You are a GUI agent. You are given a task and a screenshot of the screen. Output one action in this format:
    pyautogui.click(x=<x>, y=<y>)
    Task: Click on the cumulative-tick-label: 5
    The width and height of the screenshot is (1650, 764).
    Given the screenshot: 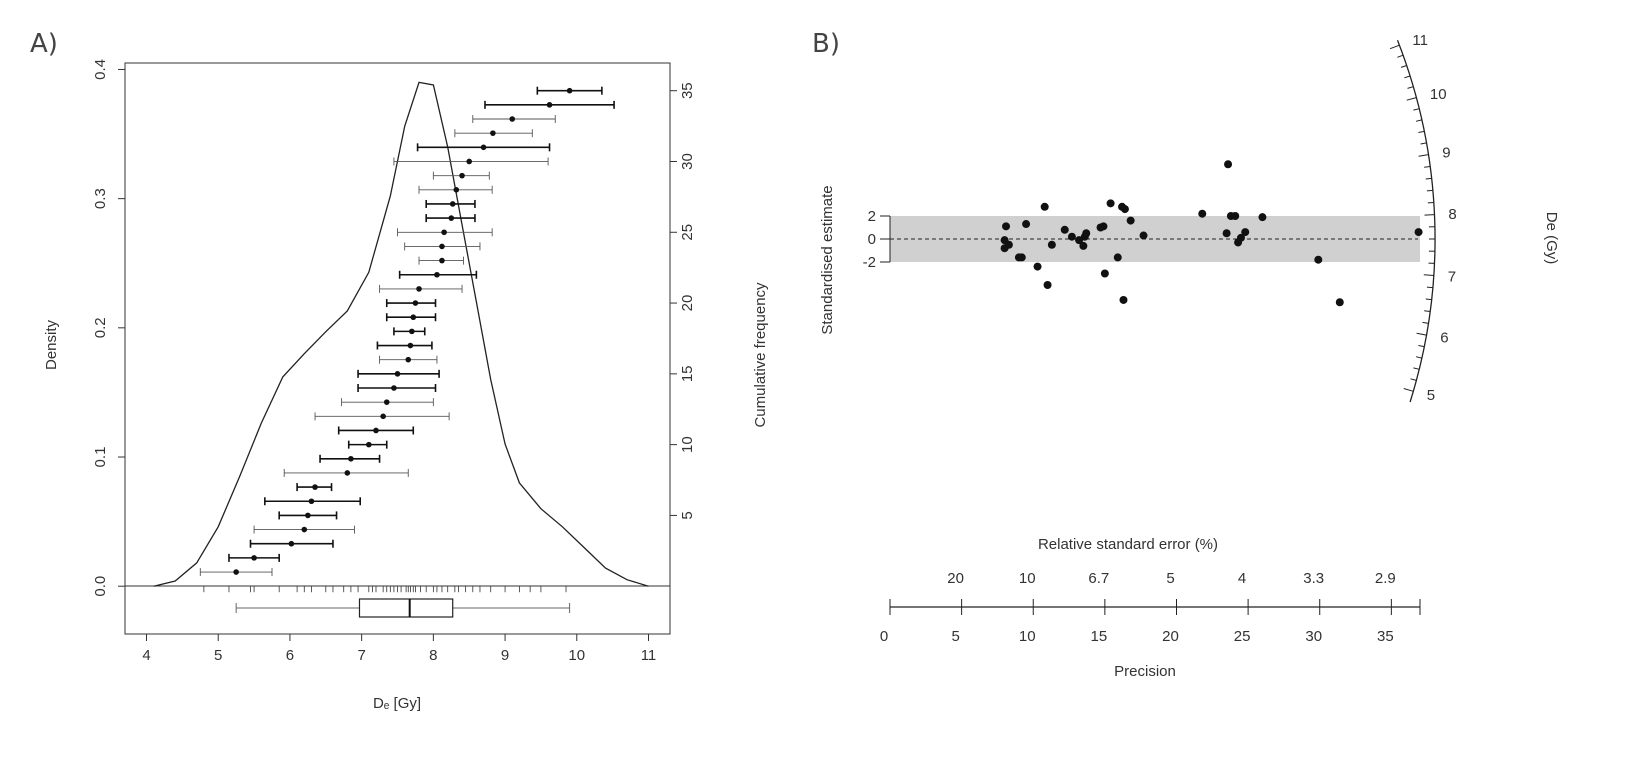 What is the action you would take?
    pyautogui.click(x=687, y=515)
    